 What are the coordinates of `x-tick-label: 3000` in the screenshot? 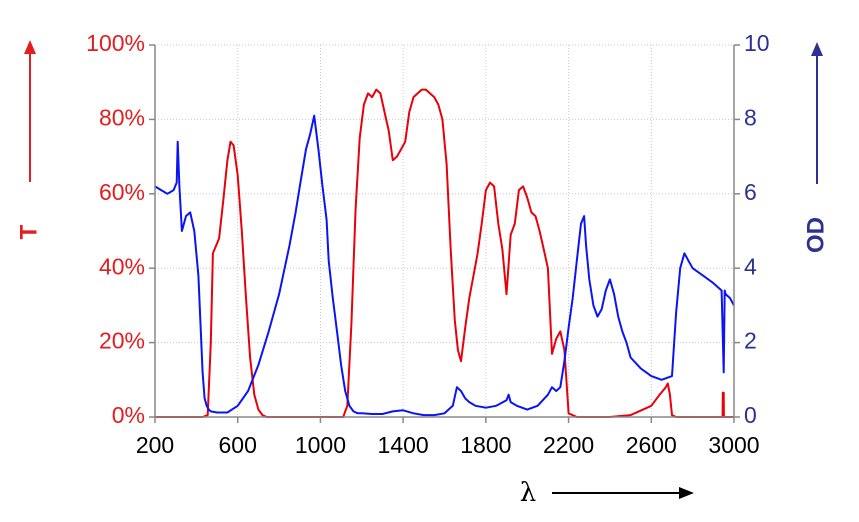 It's located at (733, 445).